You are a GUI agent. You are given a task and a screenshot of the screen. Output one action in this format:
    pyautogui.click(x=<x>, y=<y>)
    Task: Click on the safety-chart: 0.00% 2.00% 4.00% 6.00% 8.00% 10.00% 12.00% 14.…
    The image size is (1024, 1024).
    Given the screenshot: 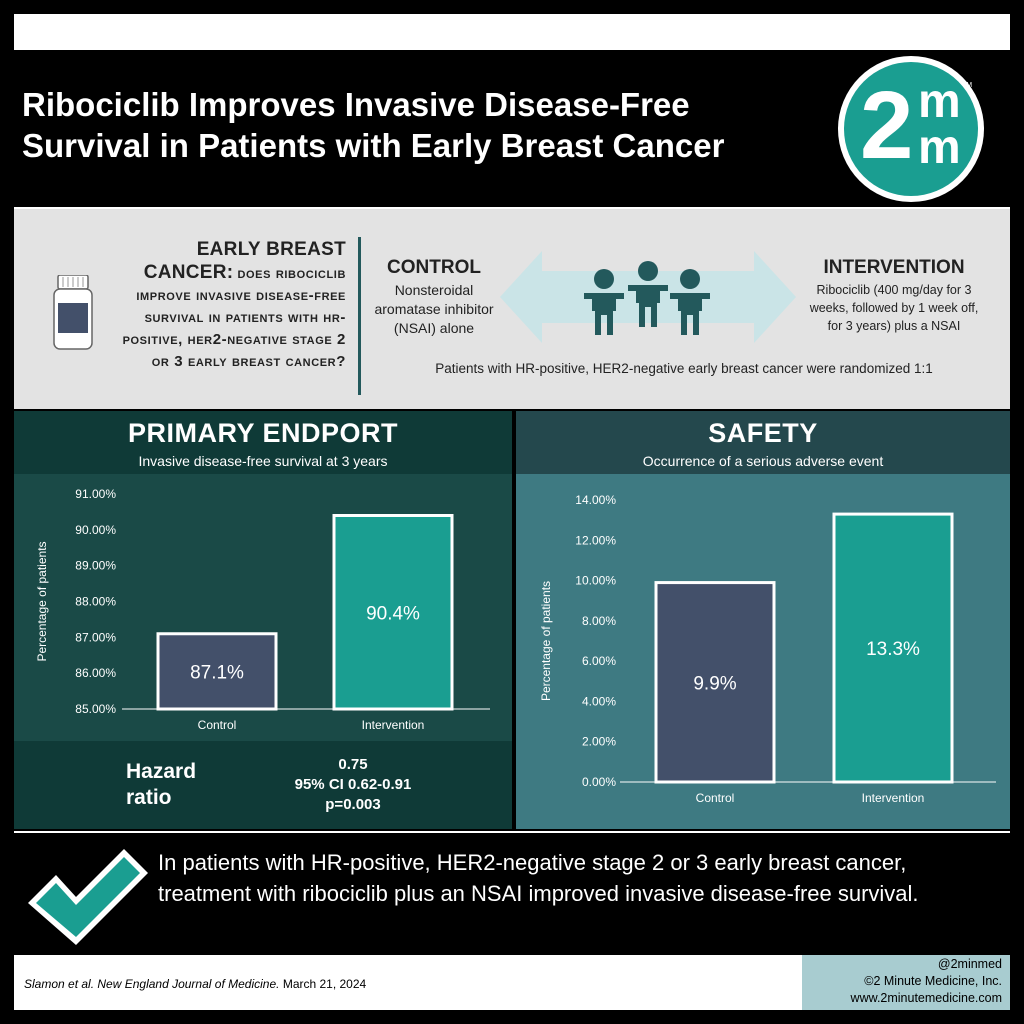 What is the action you would take?
    pyautogui.click(x=767, y=649)
    